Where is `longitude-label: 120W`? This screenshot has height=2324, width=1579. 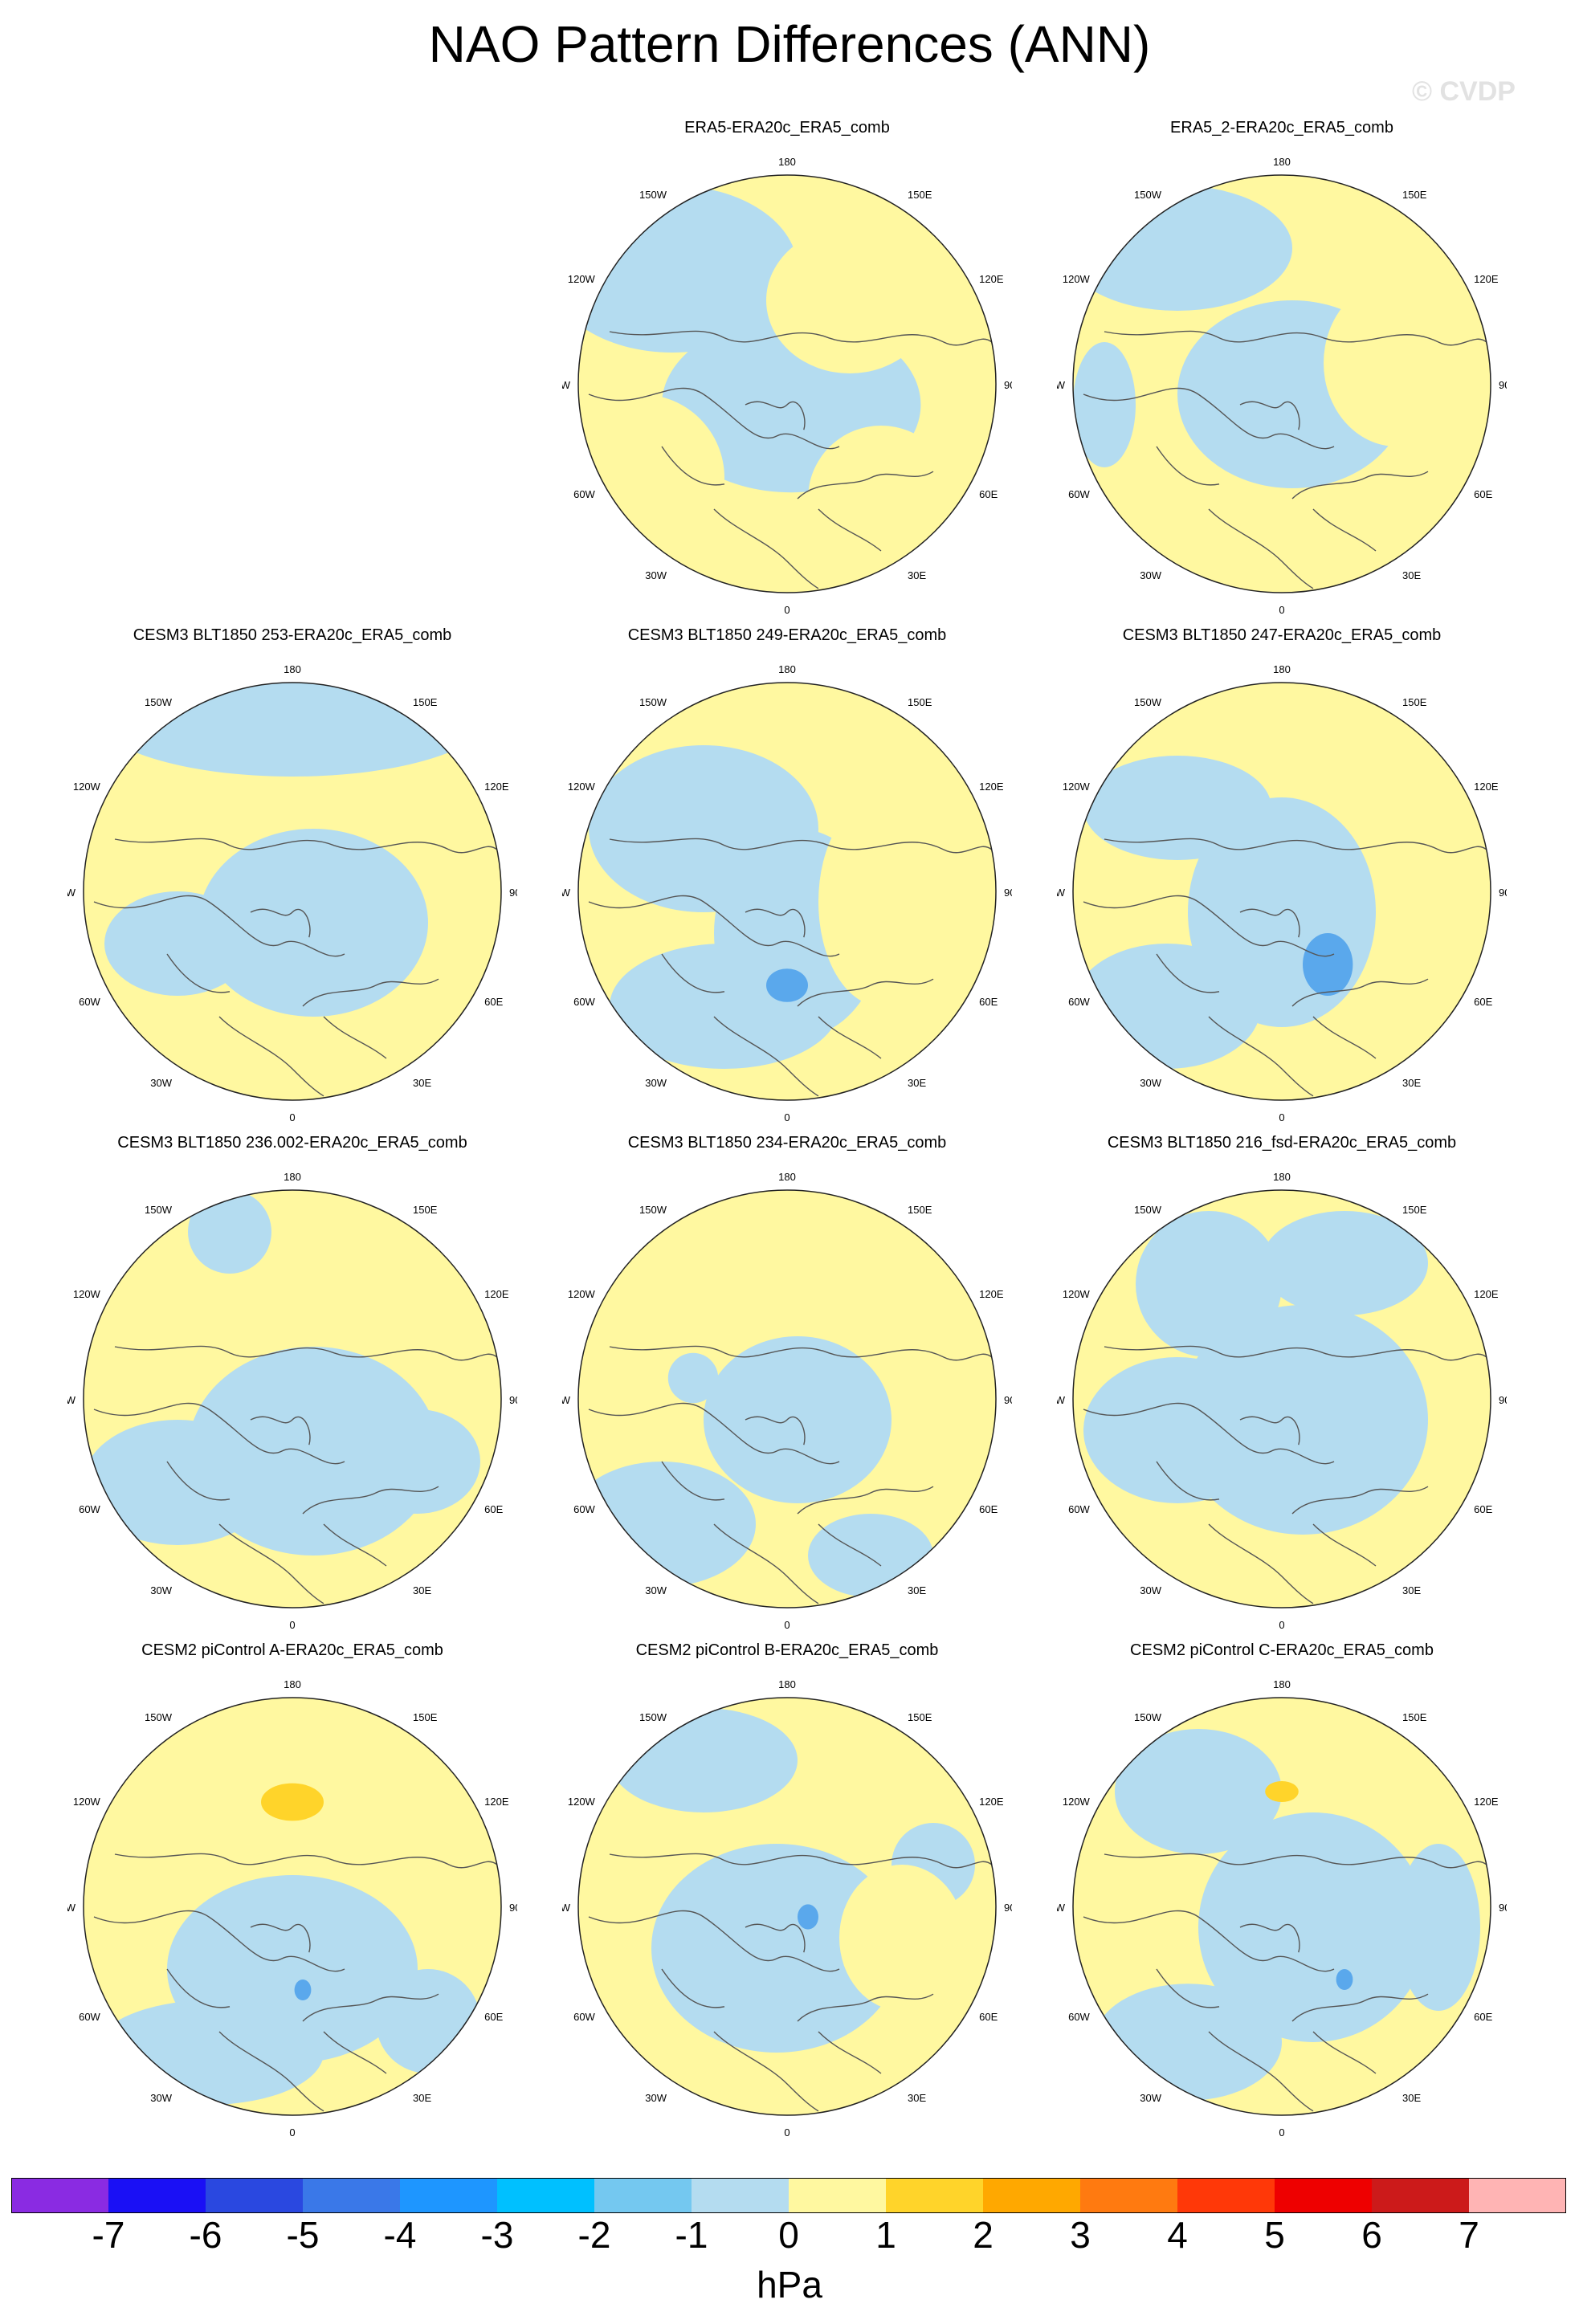 longitude-label: 120W is located at coordinates (582, 1294).